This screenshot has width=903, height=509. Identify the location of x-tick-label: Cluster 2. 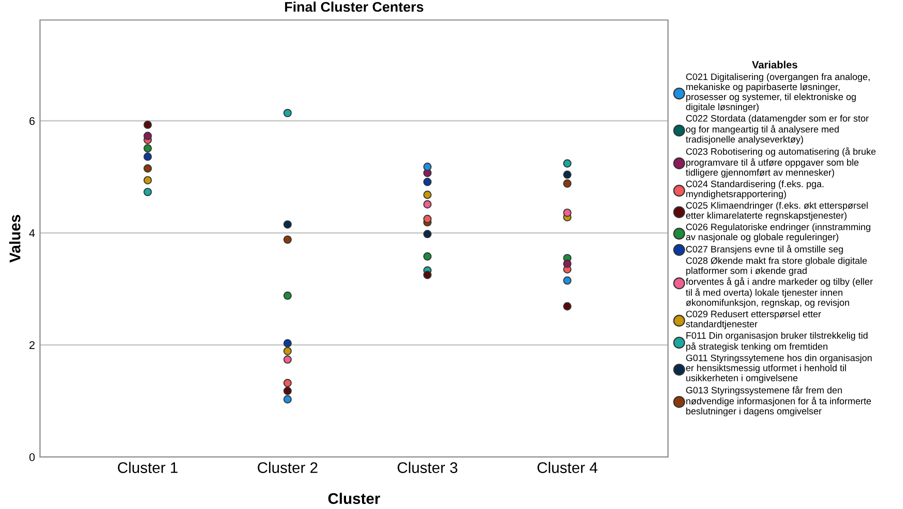
(288, 468).